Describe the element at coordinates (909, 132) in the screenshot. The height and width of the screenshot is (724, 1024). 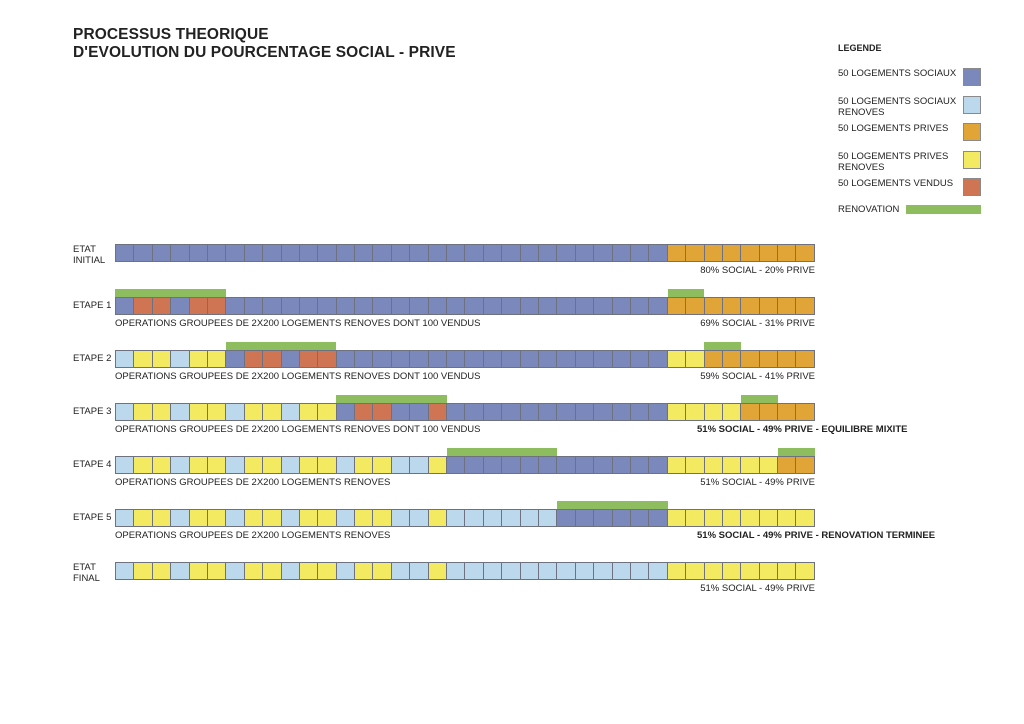
I see `legend-item: 50 LOGEMENTS PRIVES` at that location.